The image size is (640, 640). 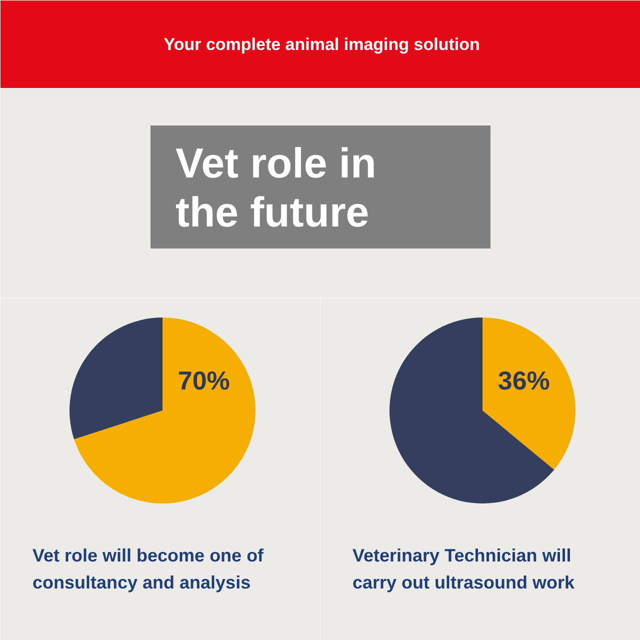 I want to click on text: Your complete animal imaging solution, so click(x=322, y=44).